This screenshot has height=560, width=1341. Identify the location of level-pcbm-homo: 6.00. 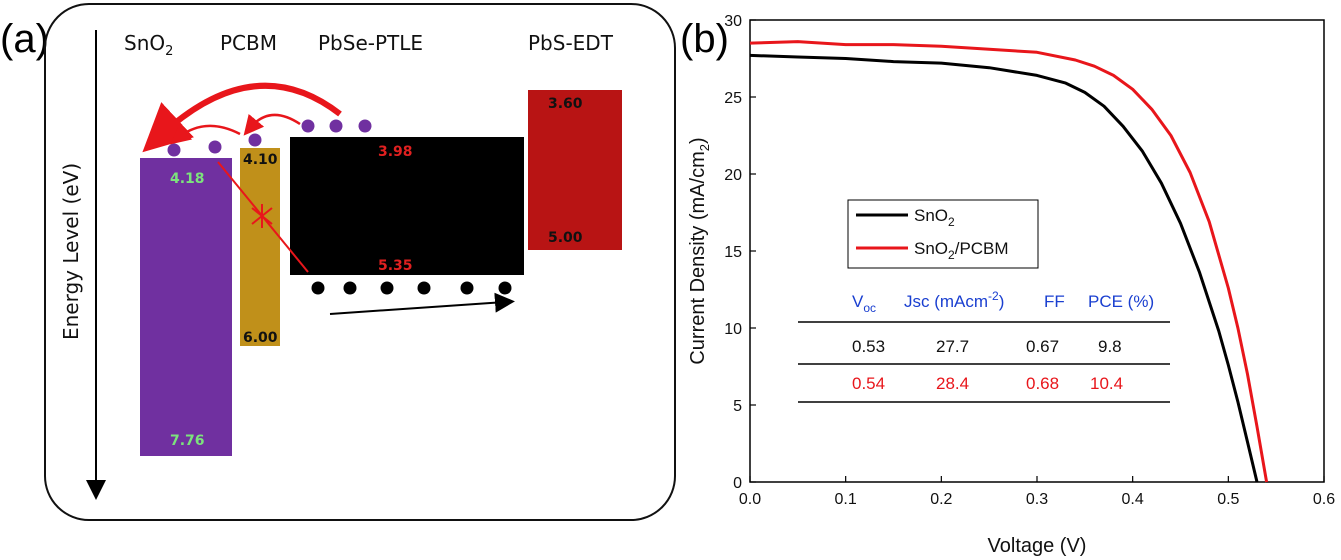
(260, 338).